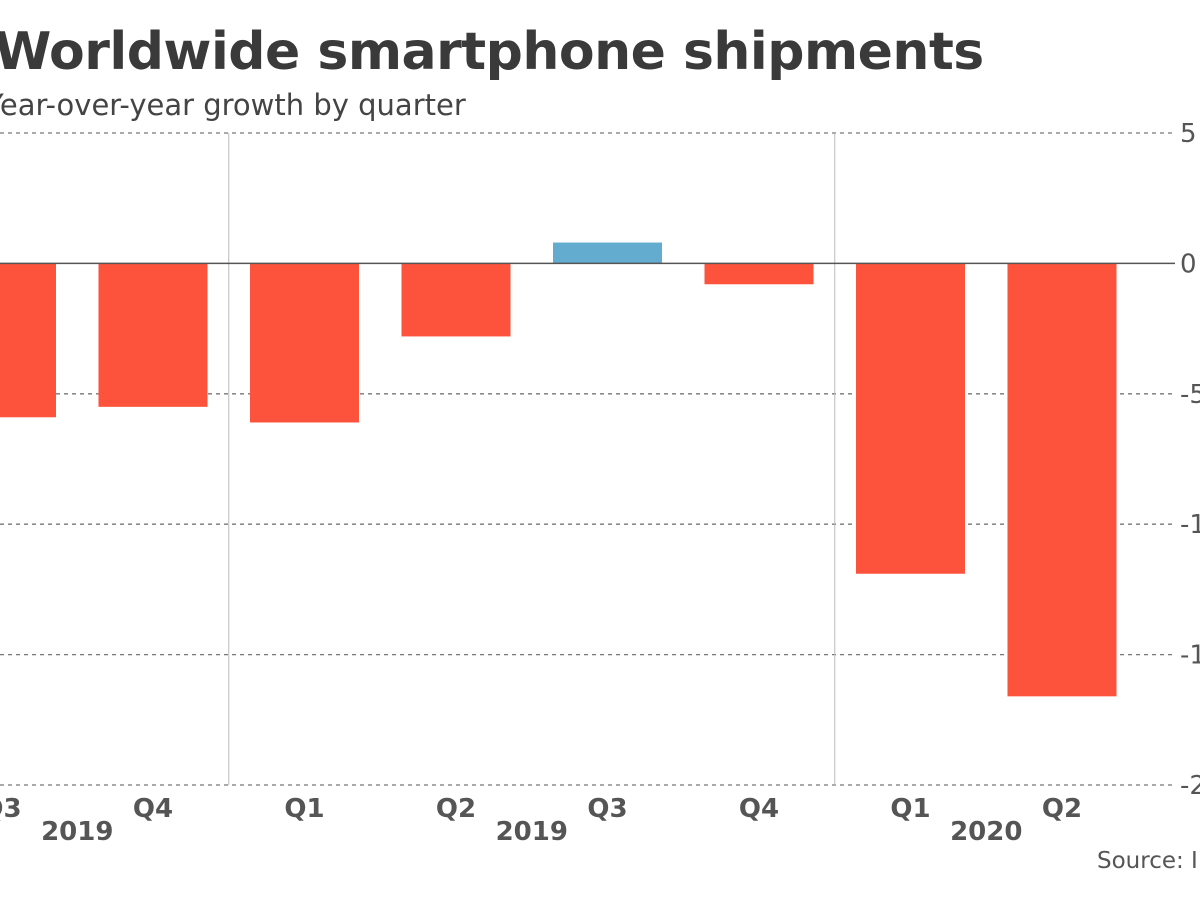  I want to click on y-tick-label: -15, so click(1190, 656).